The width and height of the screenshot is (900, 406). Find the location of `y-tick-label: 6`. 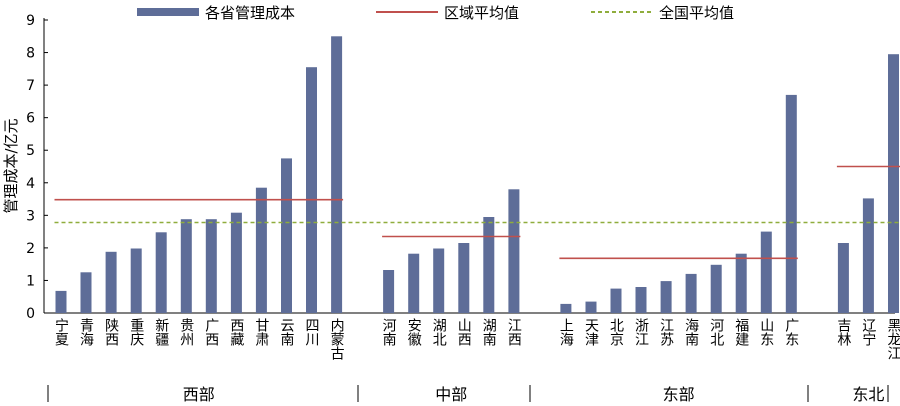

y-tick-label: 6 is located at coordinates (30, 119).